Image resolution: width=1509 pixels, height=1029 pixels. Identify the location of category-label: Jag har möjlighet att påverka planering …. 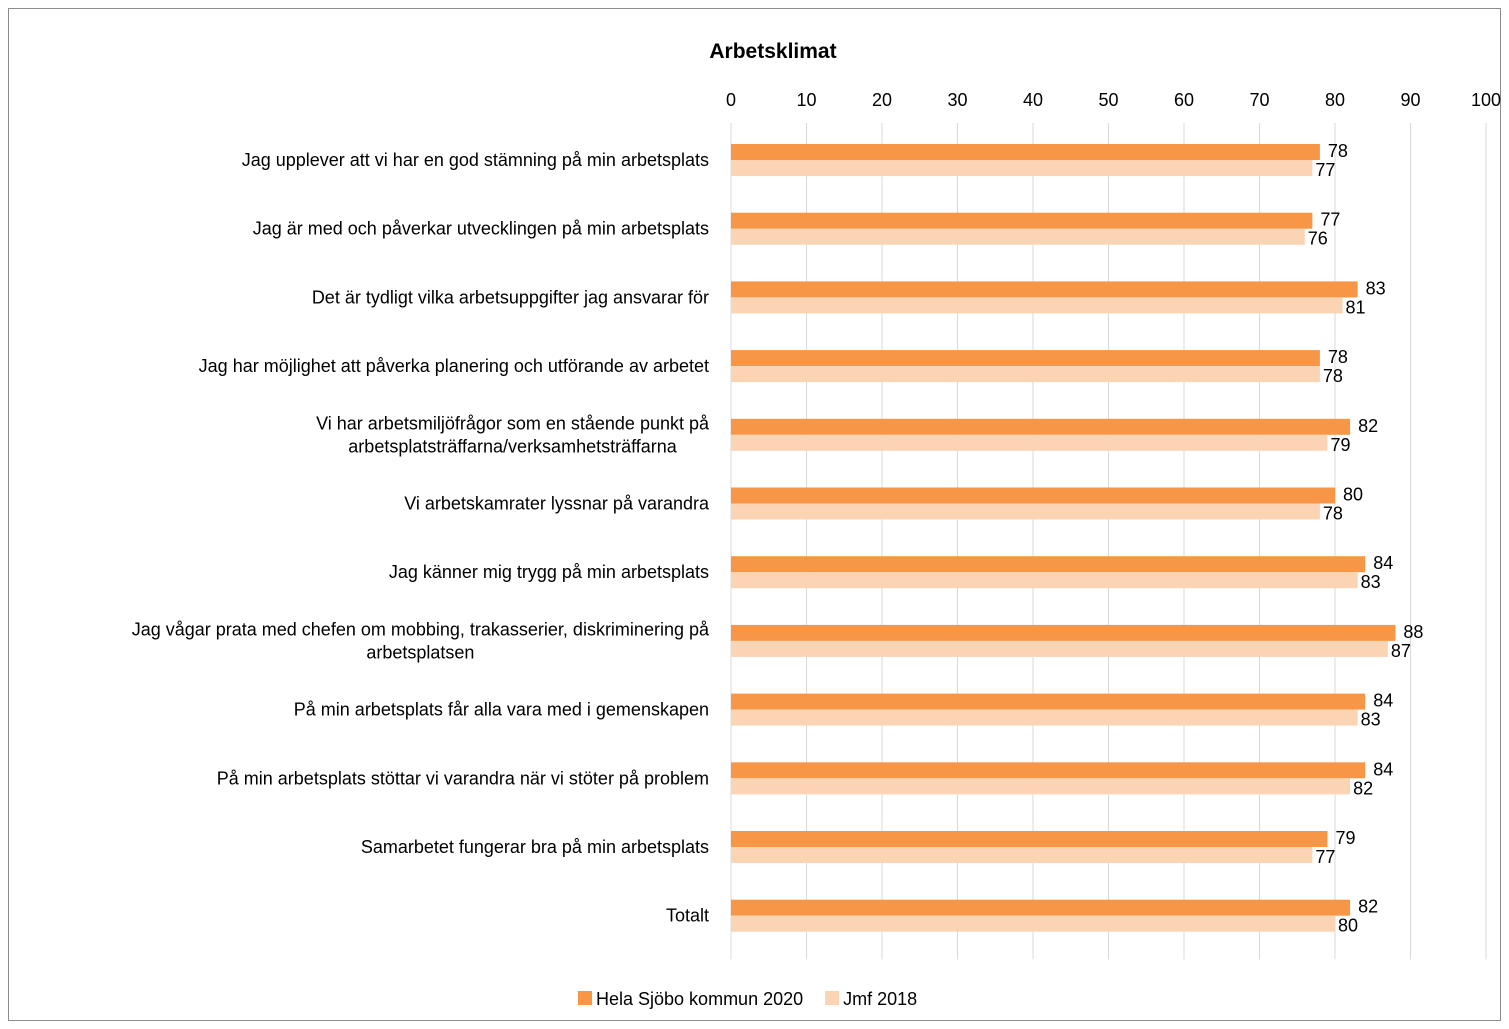
(454, 366).